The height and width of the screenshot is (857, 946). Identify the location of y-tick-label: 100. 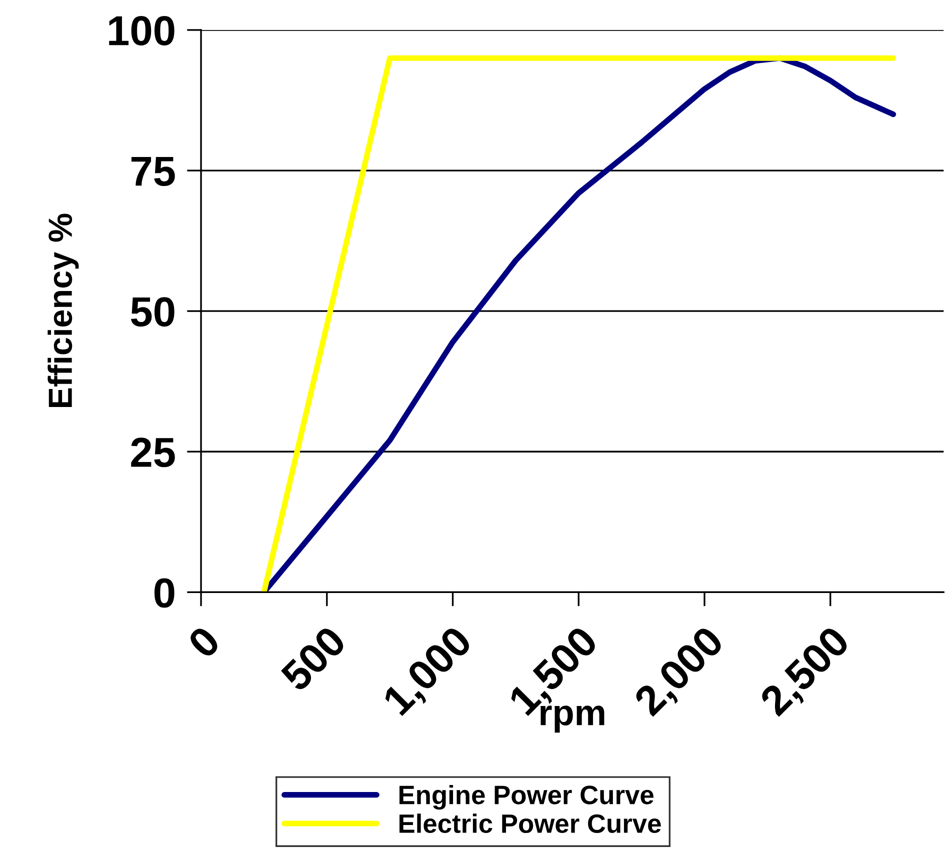
(141, 31).